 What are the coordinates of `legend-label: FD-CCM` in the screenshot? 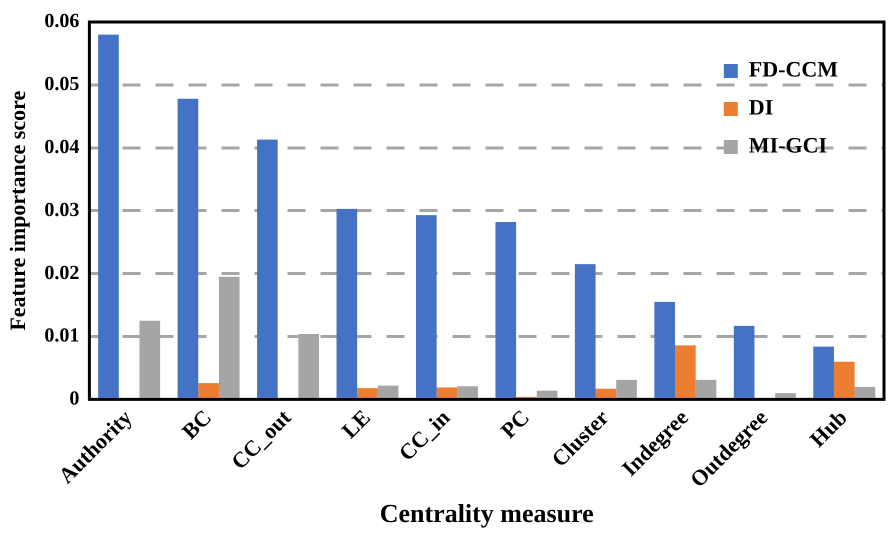 It's located at (793, 69).